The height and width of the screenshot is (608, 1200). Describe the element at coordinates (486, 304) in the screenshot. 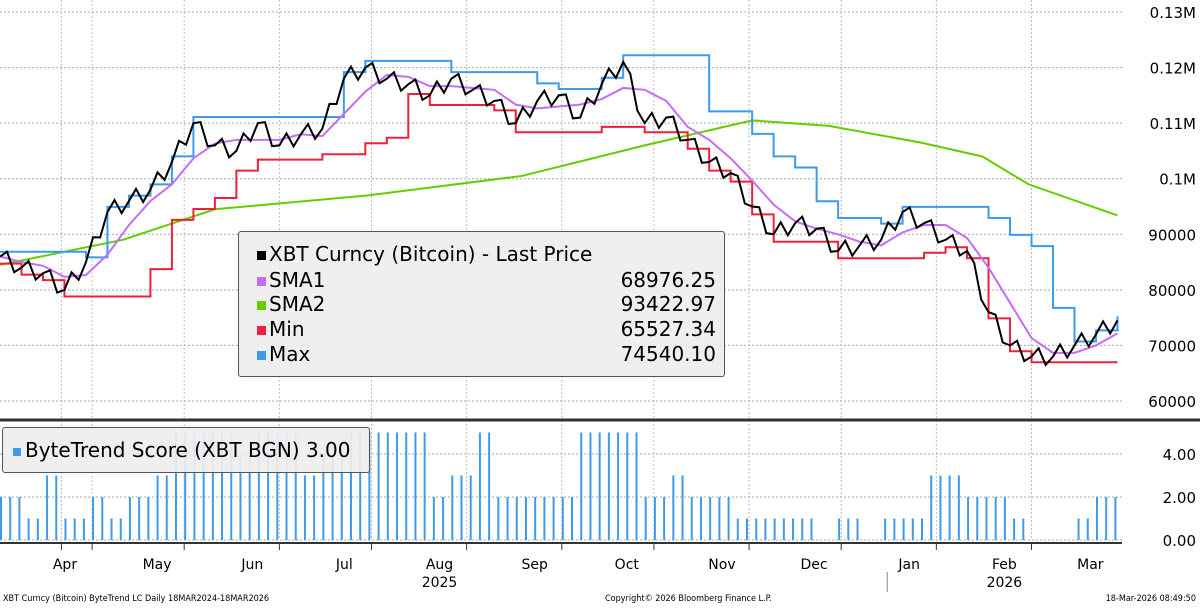

I see `legend-sma2: SMA2 93422.97` at that location.